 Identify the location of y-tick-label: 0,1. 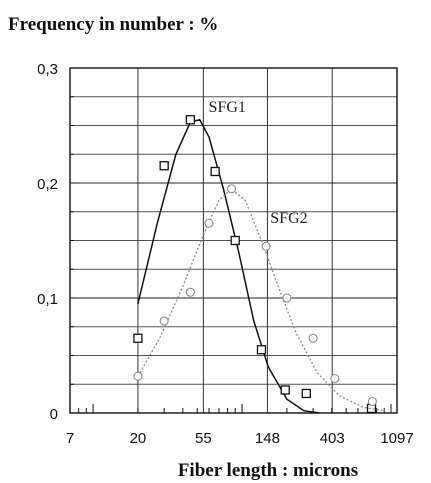
(47, 299).